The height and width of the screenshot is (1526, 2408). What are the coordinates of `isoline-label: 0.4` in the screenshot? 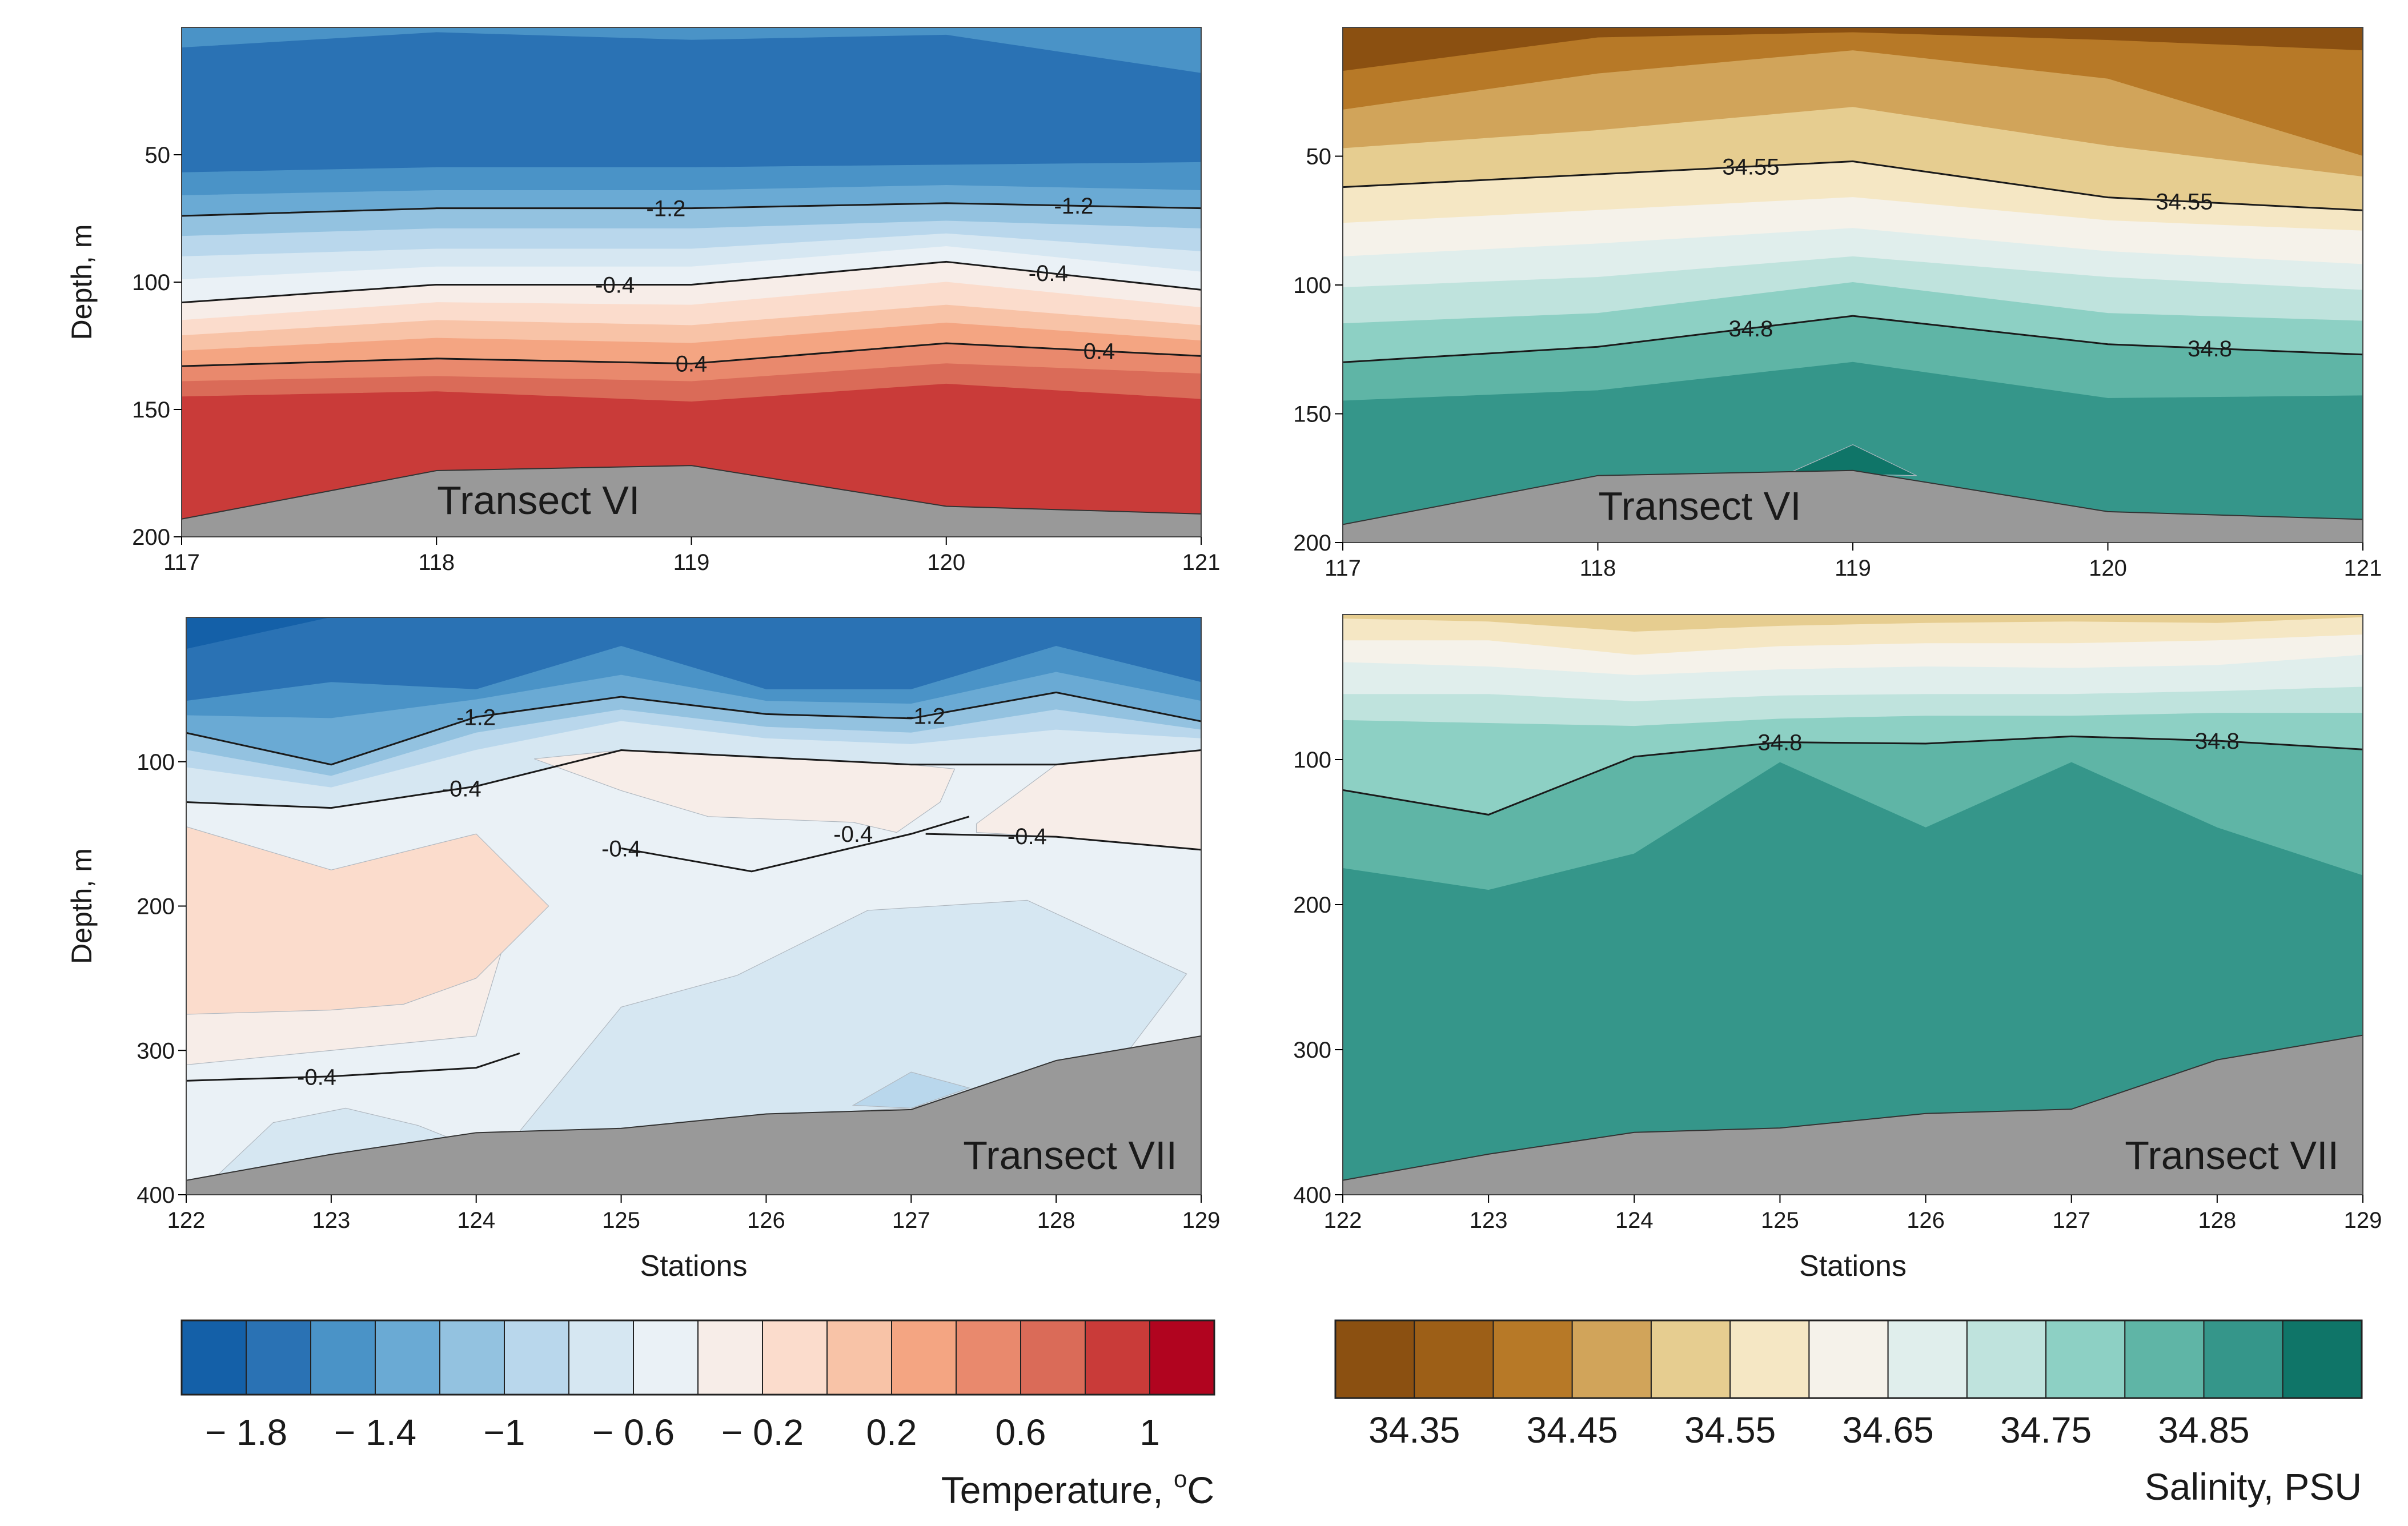 It's located at (692, 364).